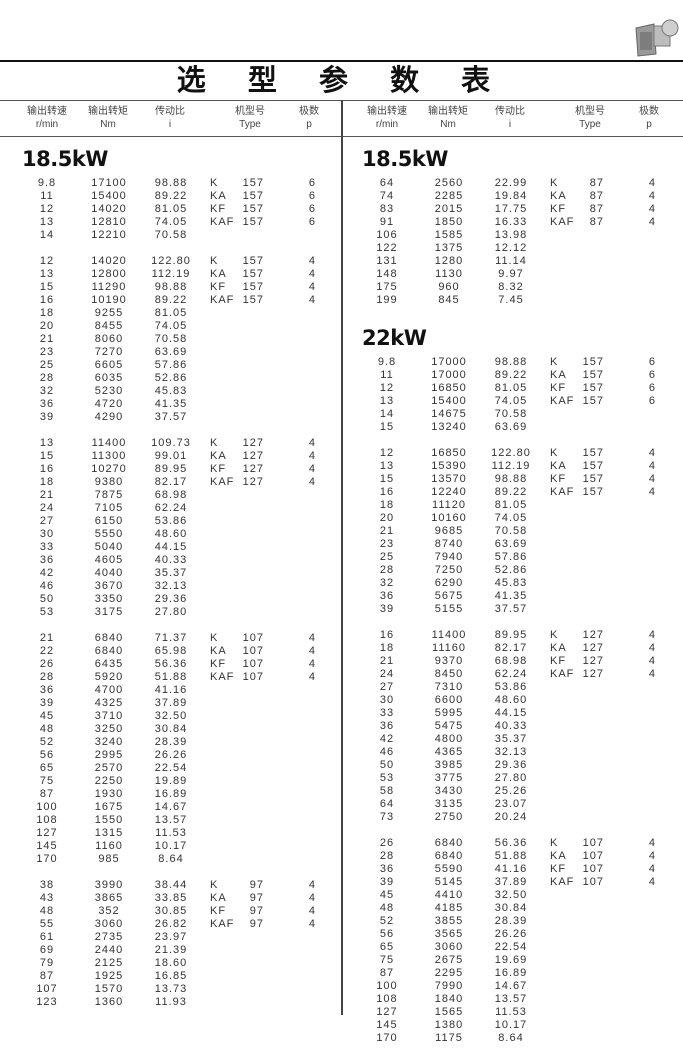 The width and height of the screenshot is (683, 1058). I want to click on cell-ratio: 12.12, so click(511, 248).